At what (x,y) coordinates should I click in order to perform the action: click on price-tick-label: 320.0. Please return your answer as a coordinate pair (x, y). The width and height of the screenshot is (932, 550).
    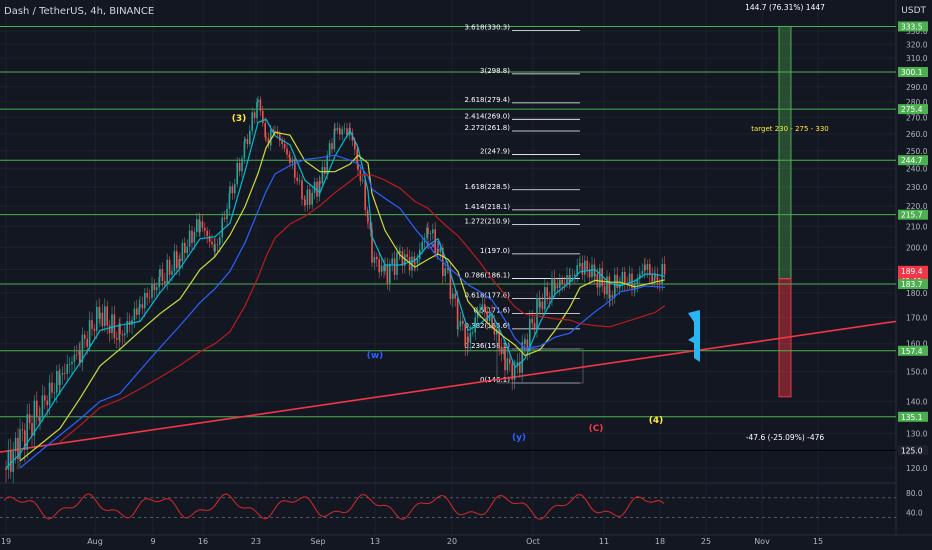
    Looking at the image, I should click on (917, 44).